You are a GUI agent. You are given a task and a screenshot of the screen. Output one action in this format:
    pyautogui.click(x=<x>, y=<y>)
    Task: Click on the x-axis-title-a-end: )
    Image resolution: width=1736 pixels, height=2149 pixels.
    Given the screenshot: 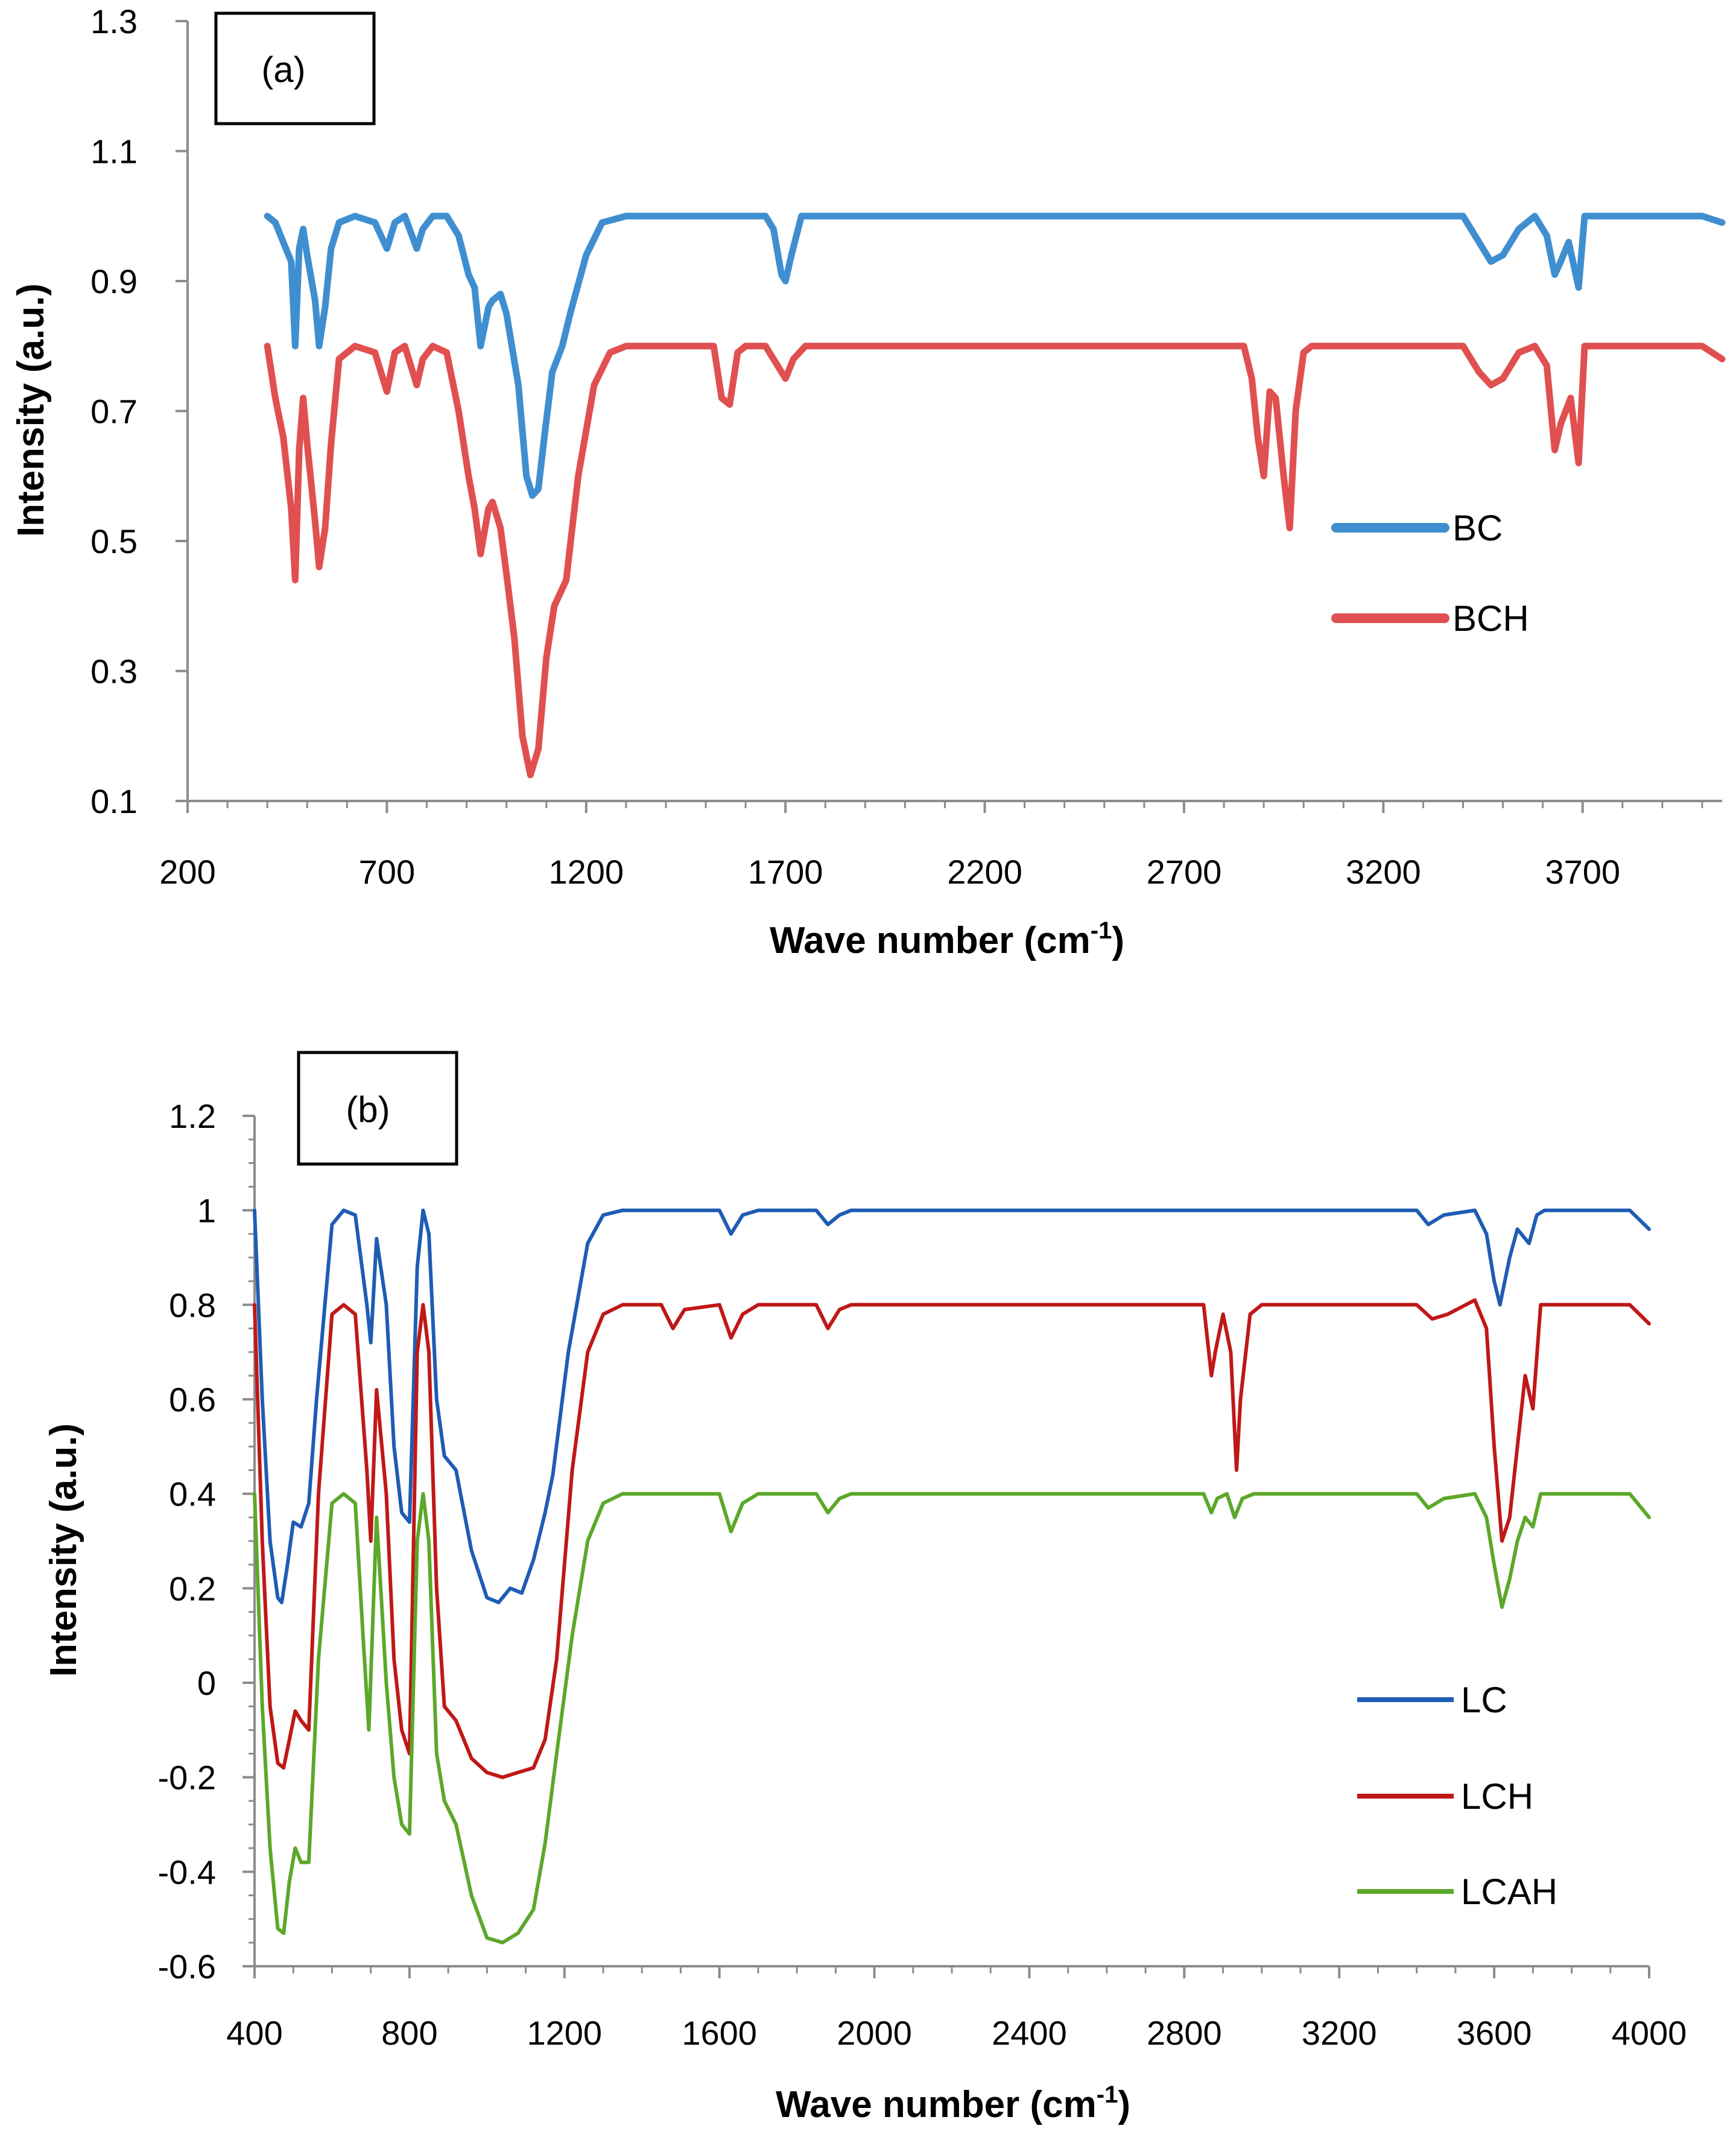 What is the action you would take?
    pyautogui.click(x=1118, y=940)
    